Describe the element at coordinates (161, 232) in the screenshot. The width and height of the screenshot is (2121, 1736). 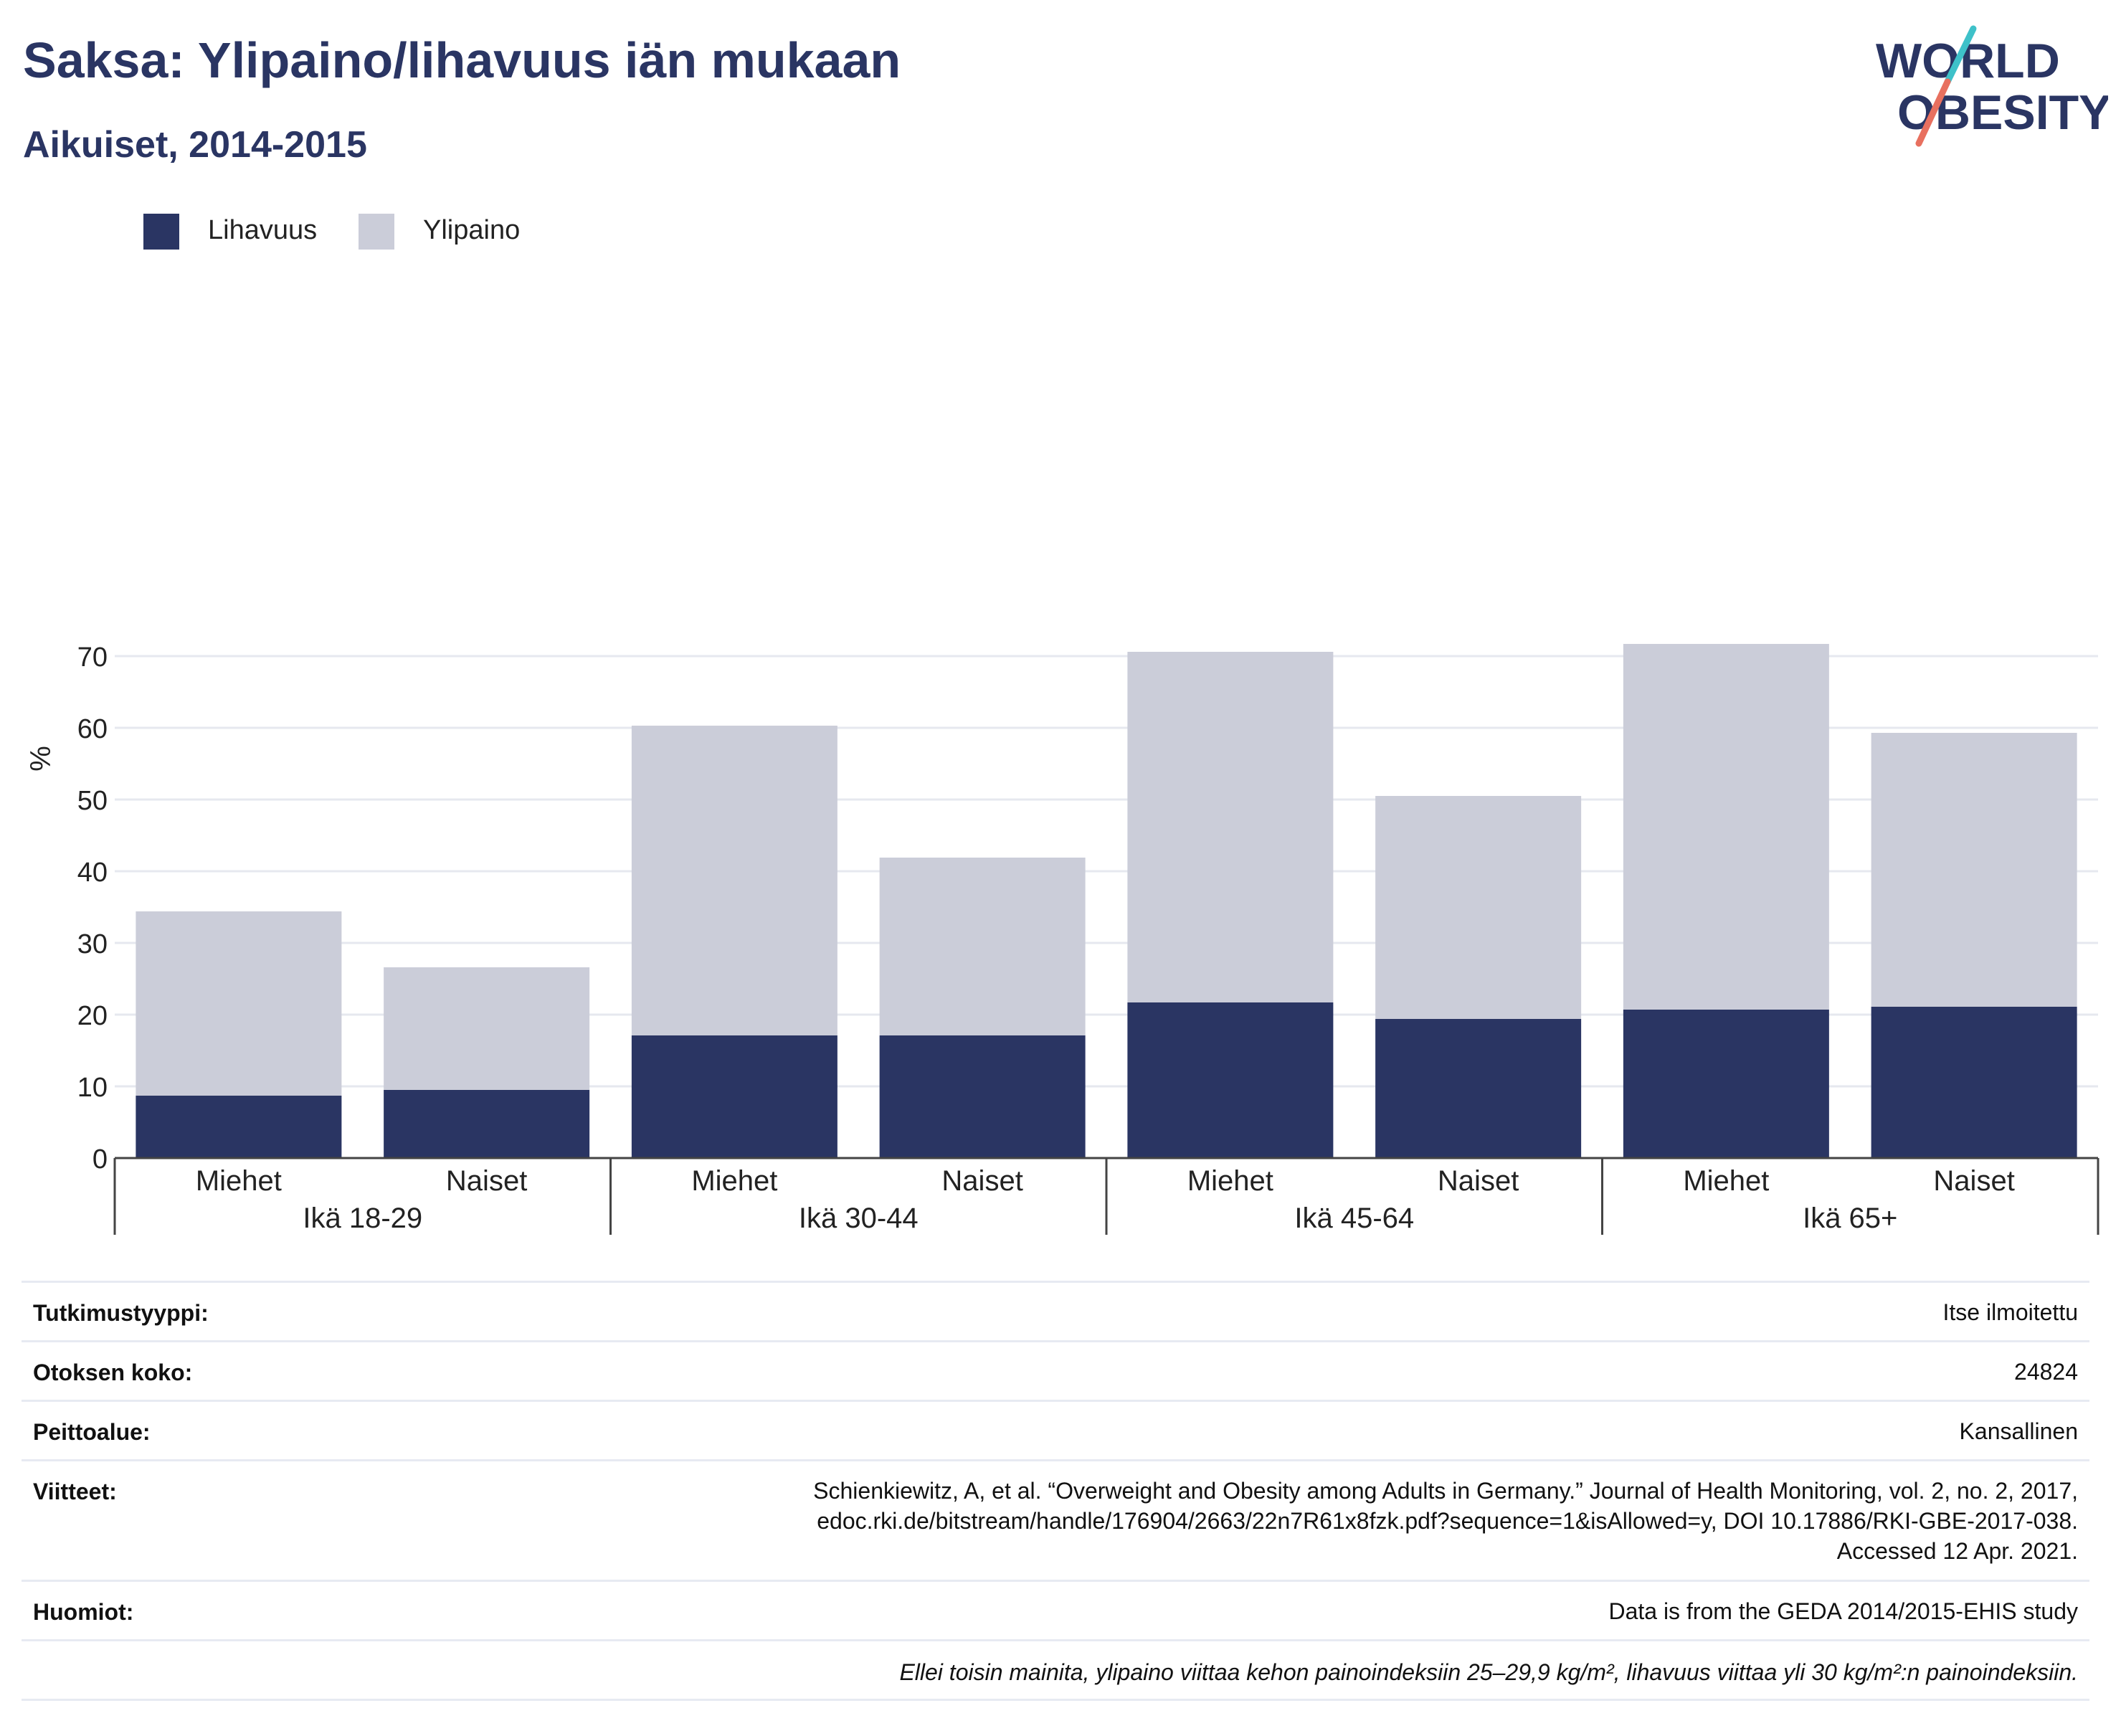
I see `legend-swatch-lihavuus` at that location.